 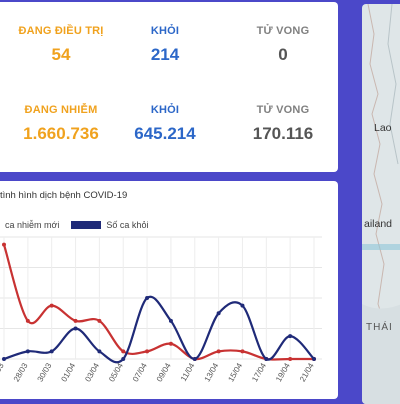 I want to click on x-tick-label: 26/03, so click(x=3, y=372).